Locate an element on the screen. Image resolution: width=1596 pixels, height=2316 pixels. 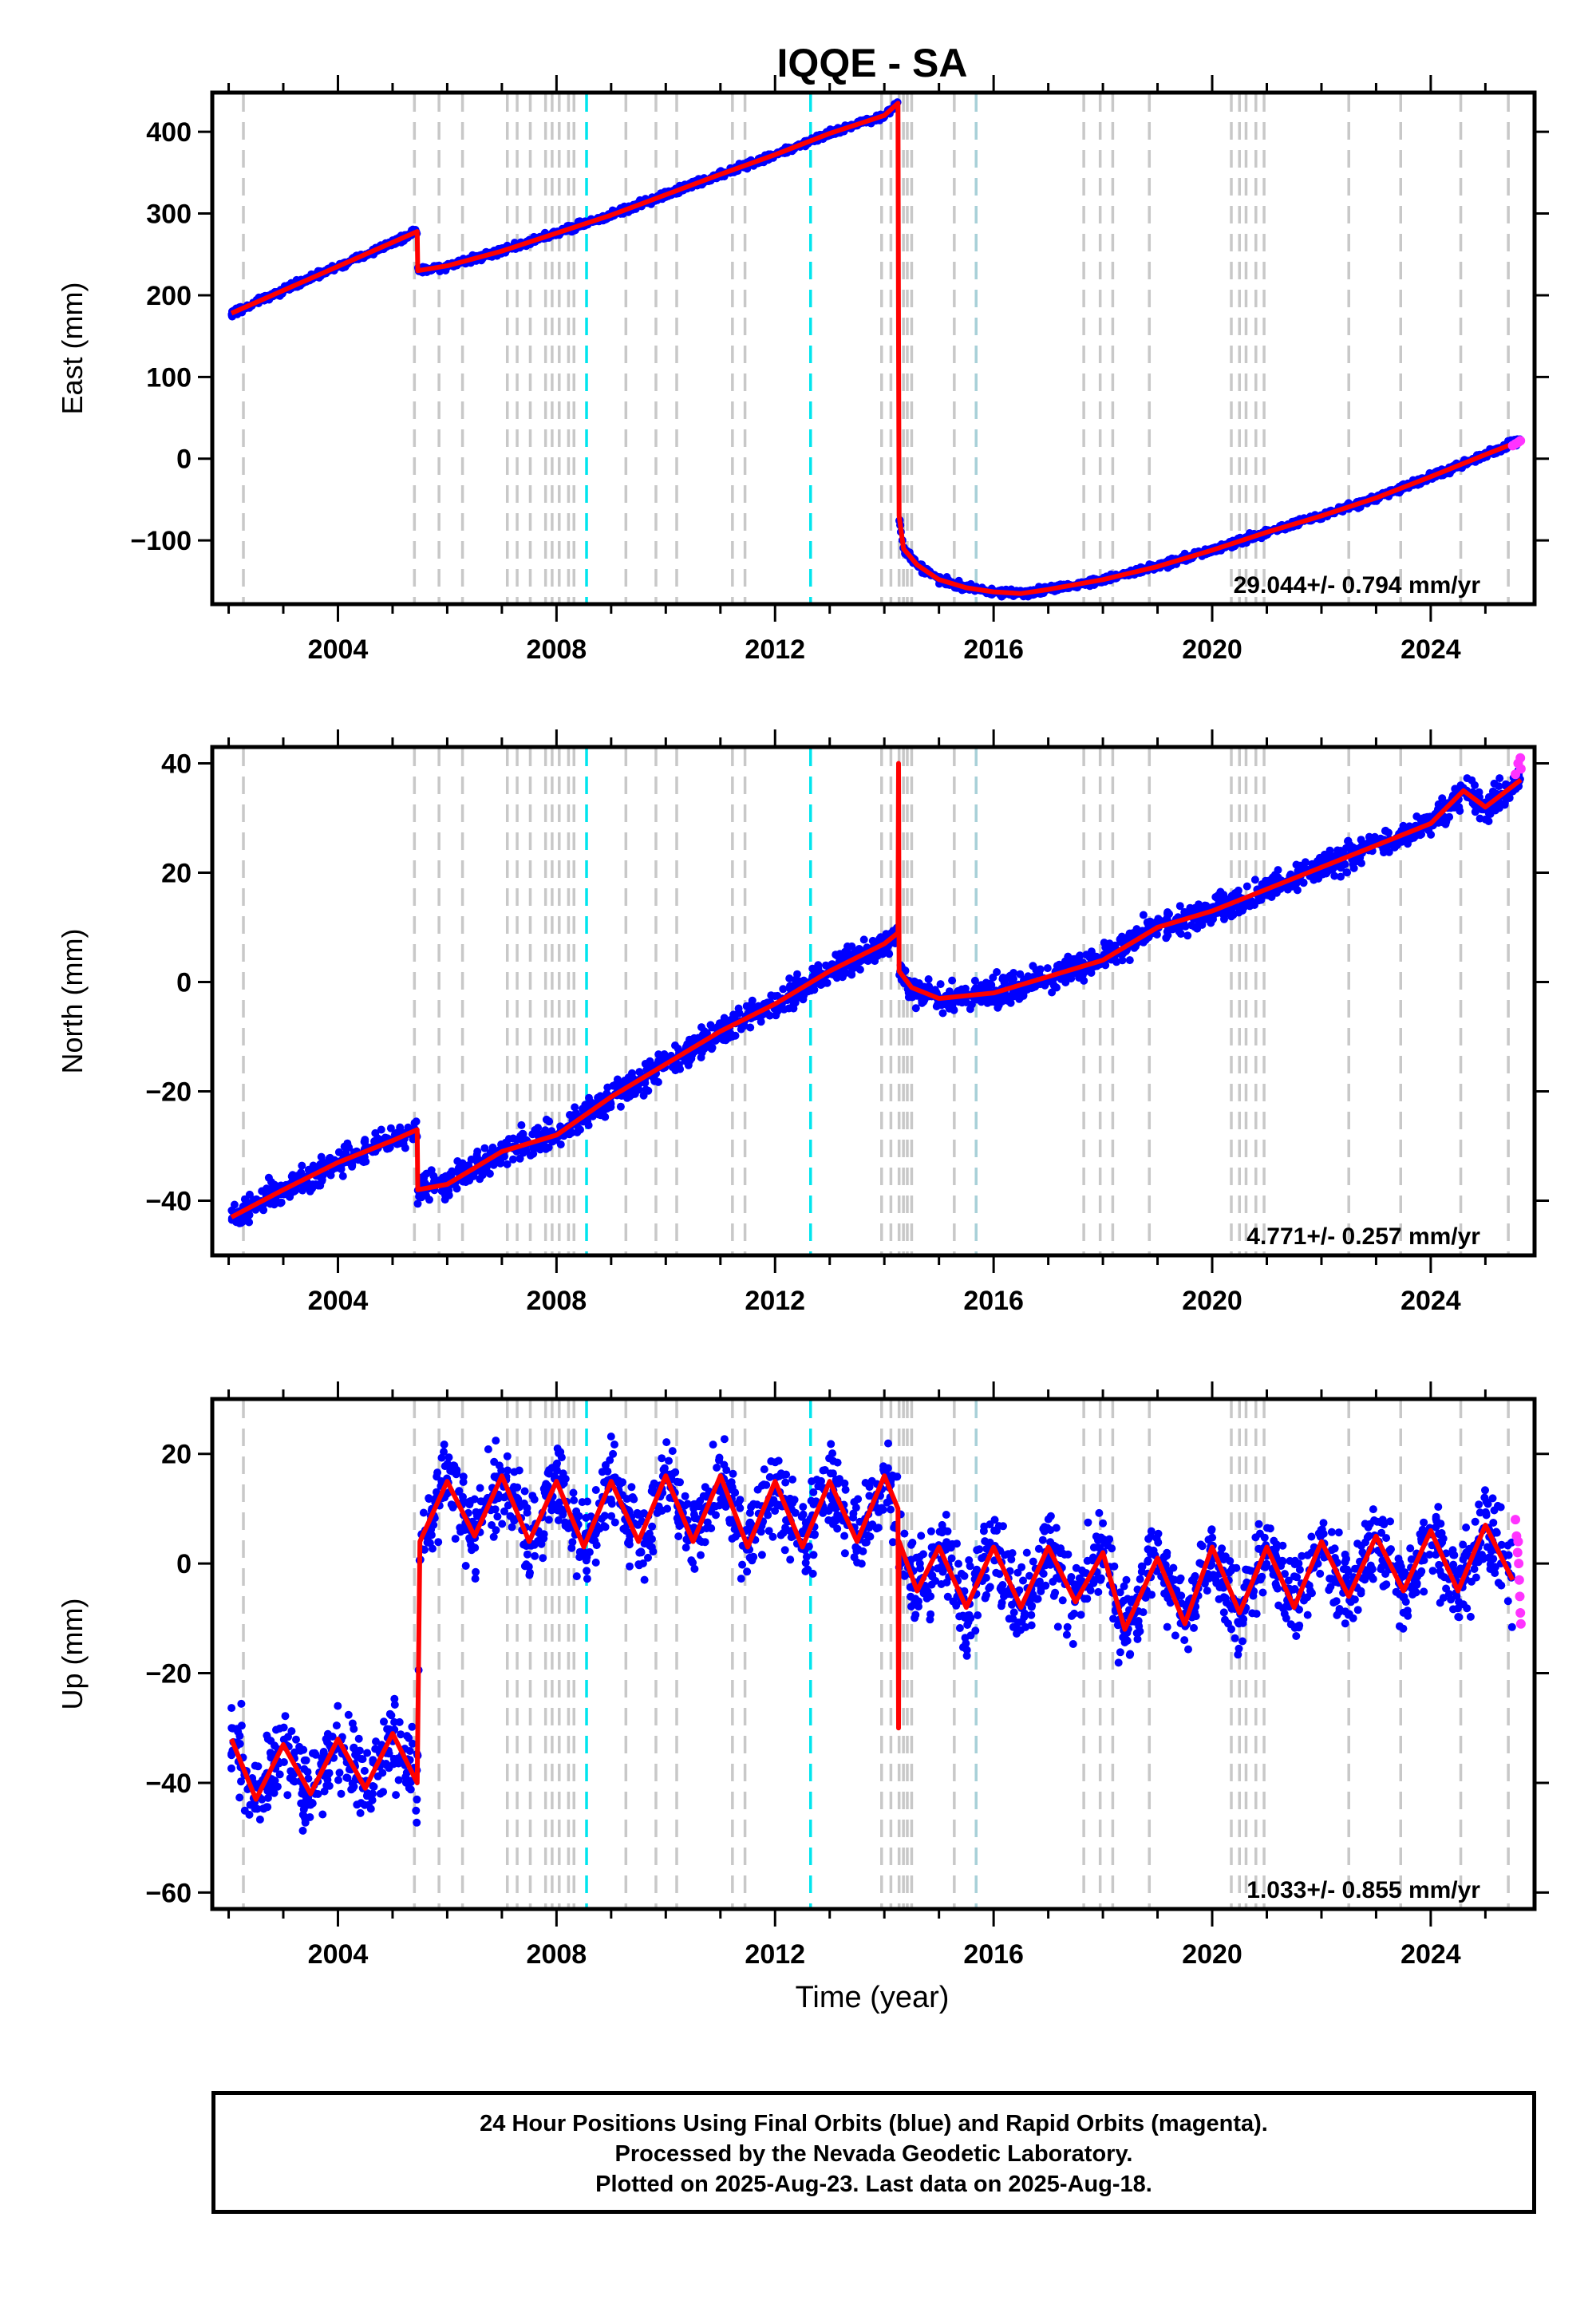
y-tick-label: −20 is located at coordinates (168, 1092).